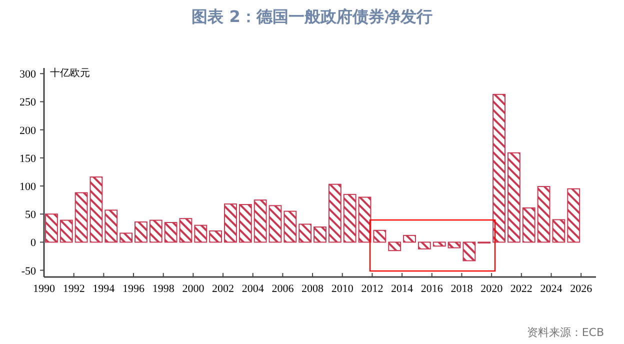 The image size is (624, 344). I want to click on x-tick-label: 2024, so click(551, 289).